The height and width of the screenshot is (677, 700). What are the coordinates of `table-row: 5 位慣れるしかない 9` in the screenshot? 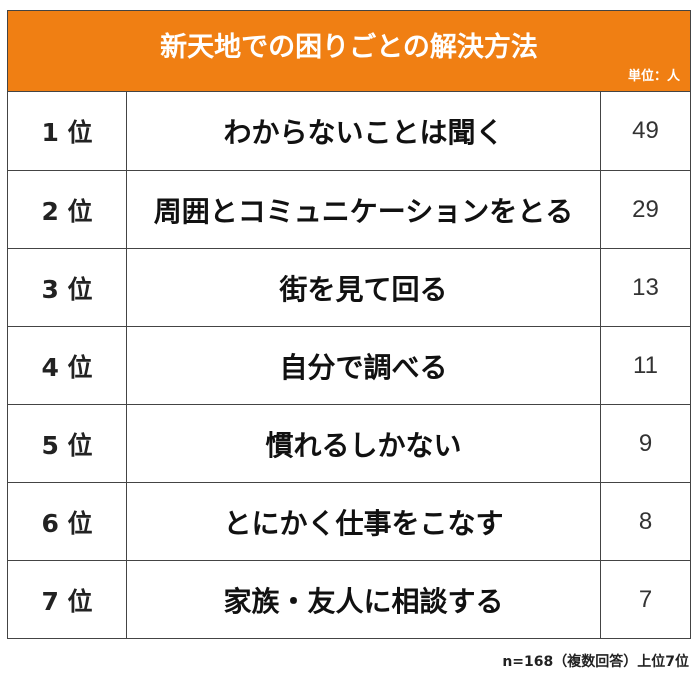 It's located at (349, 443).